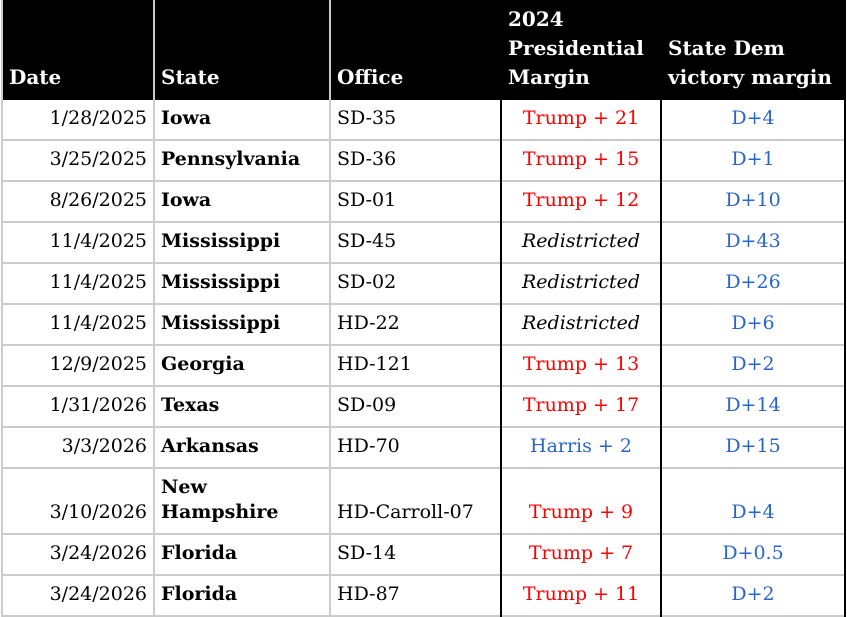 The image size is (847, 617). I want to click on cell-pres: Trump + 13, so click(581, 365).